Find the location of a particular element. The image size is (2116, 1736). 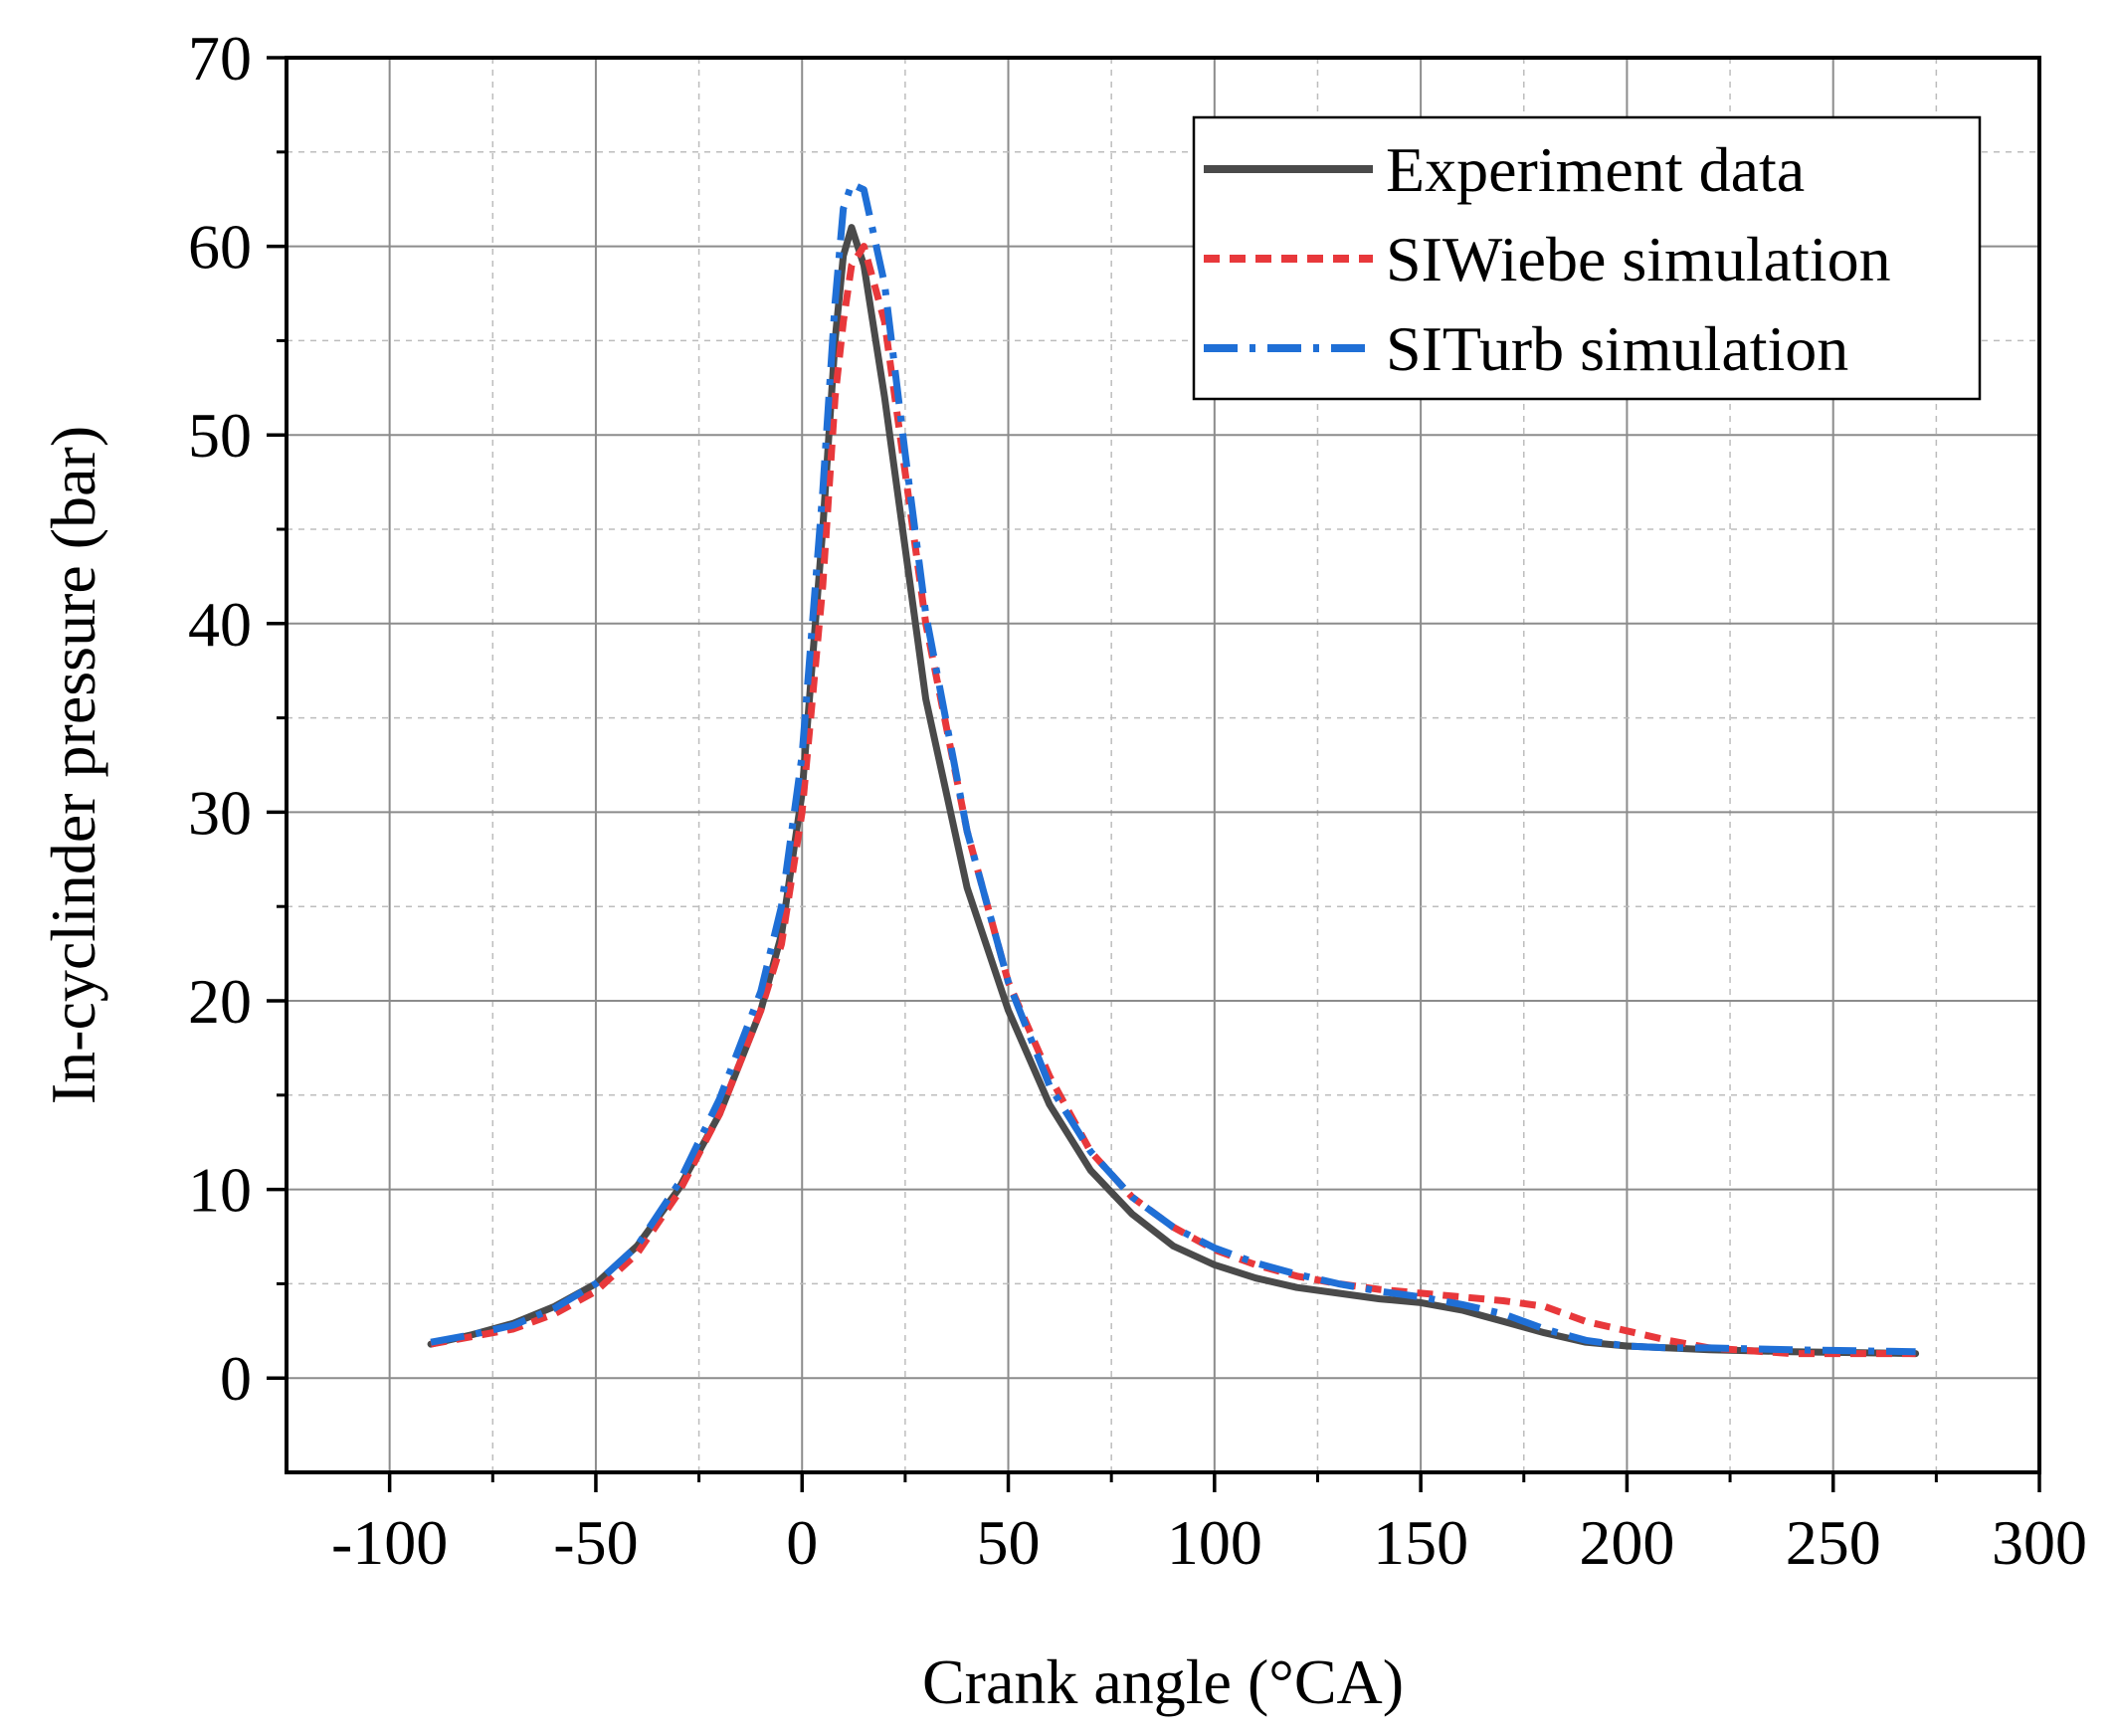

legend-box is located at coordinates (1587, 258).